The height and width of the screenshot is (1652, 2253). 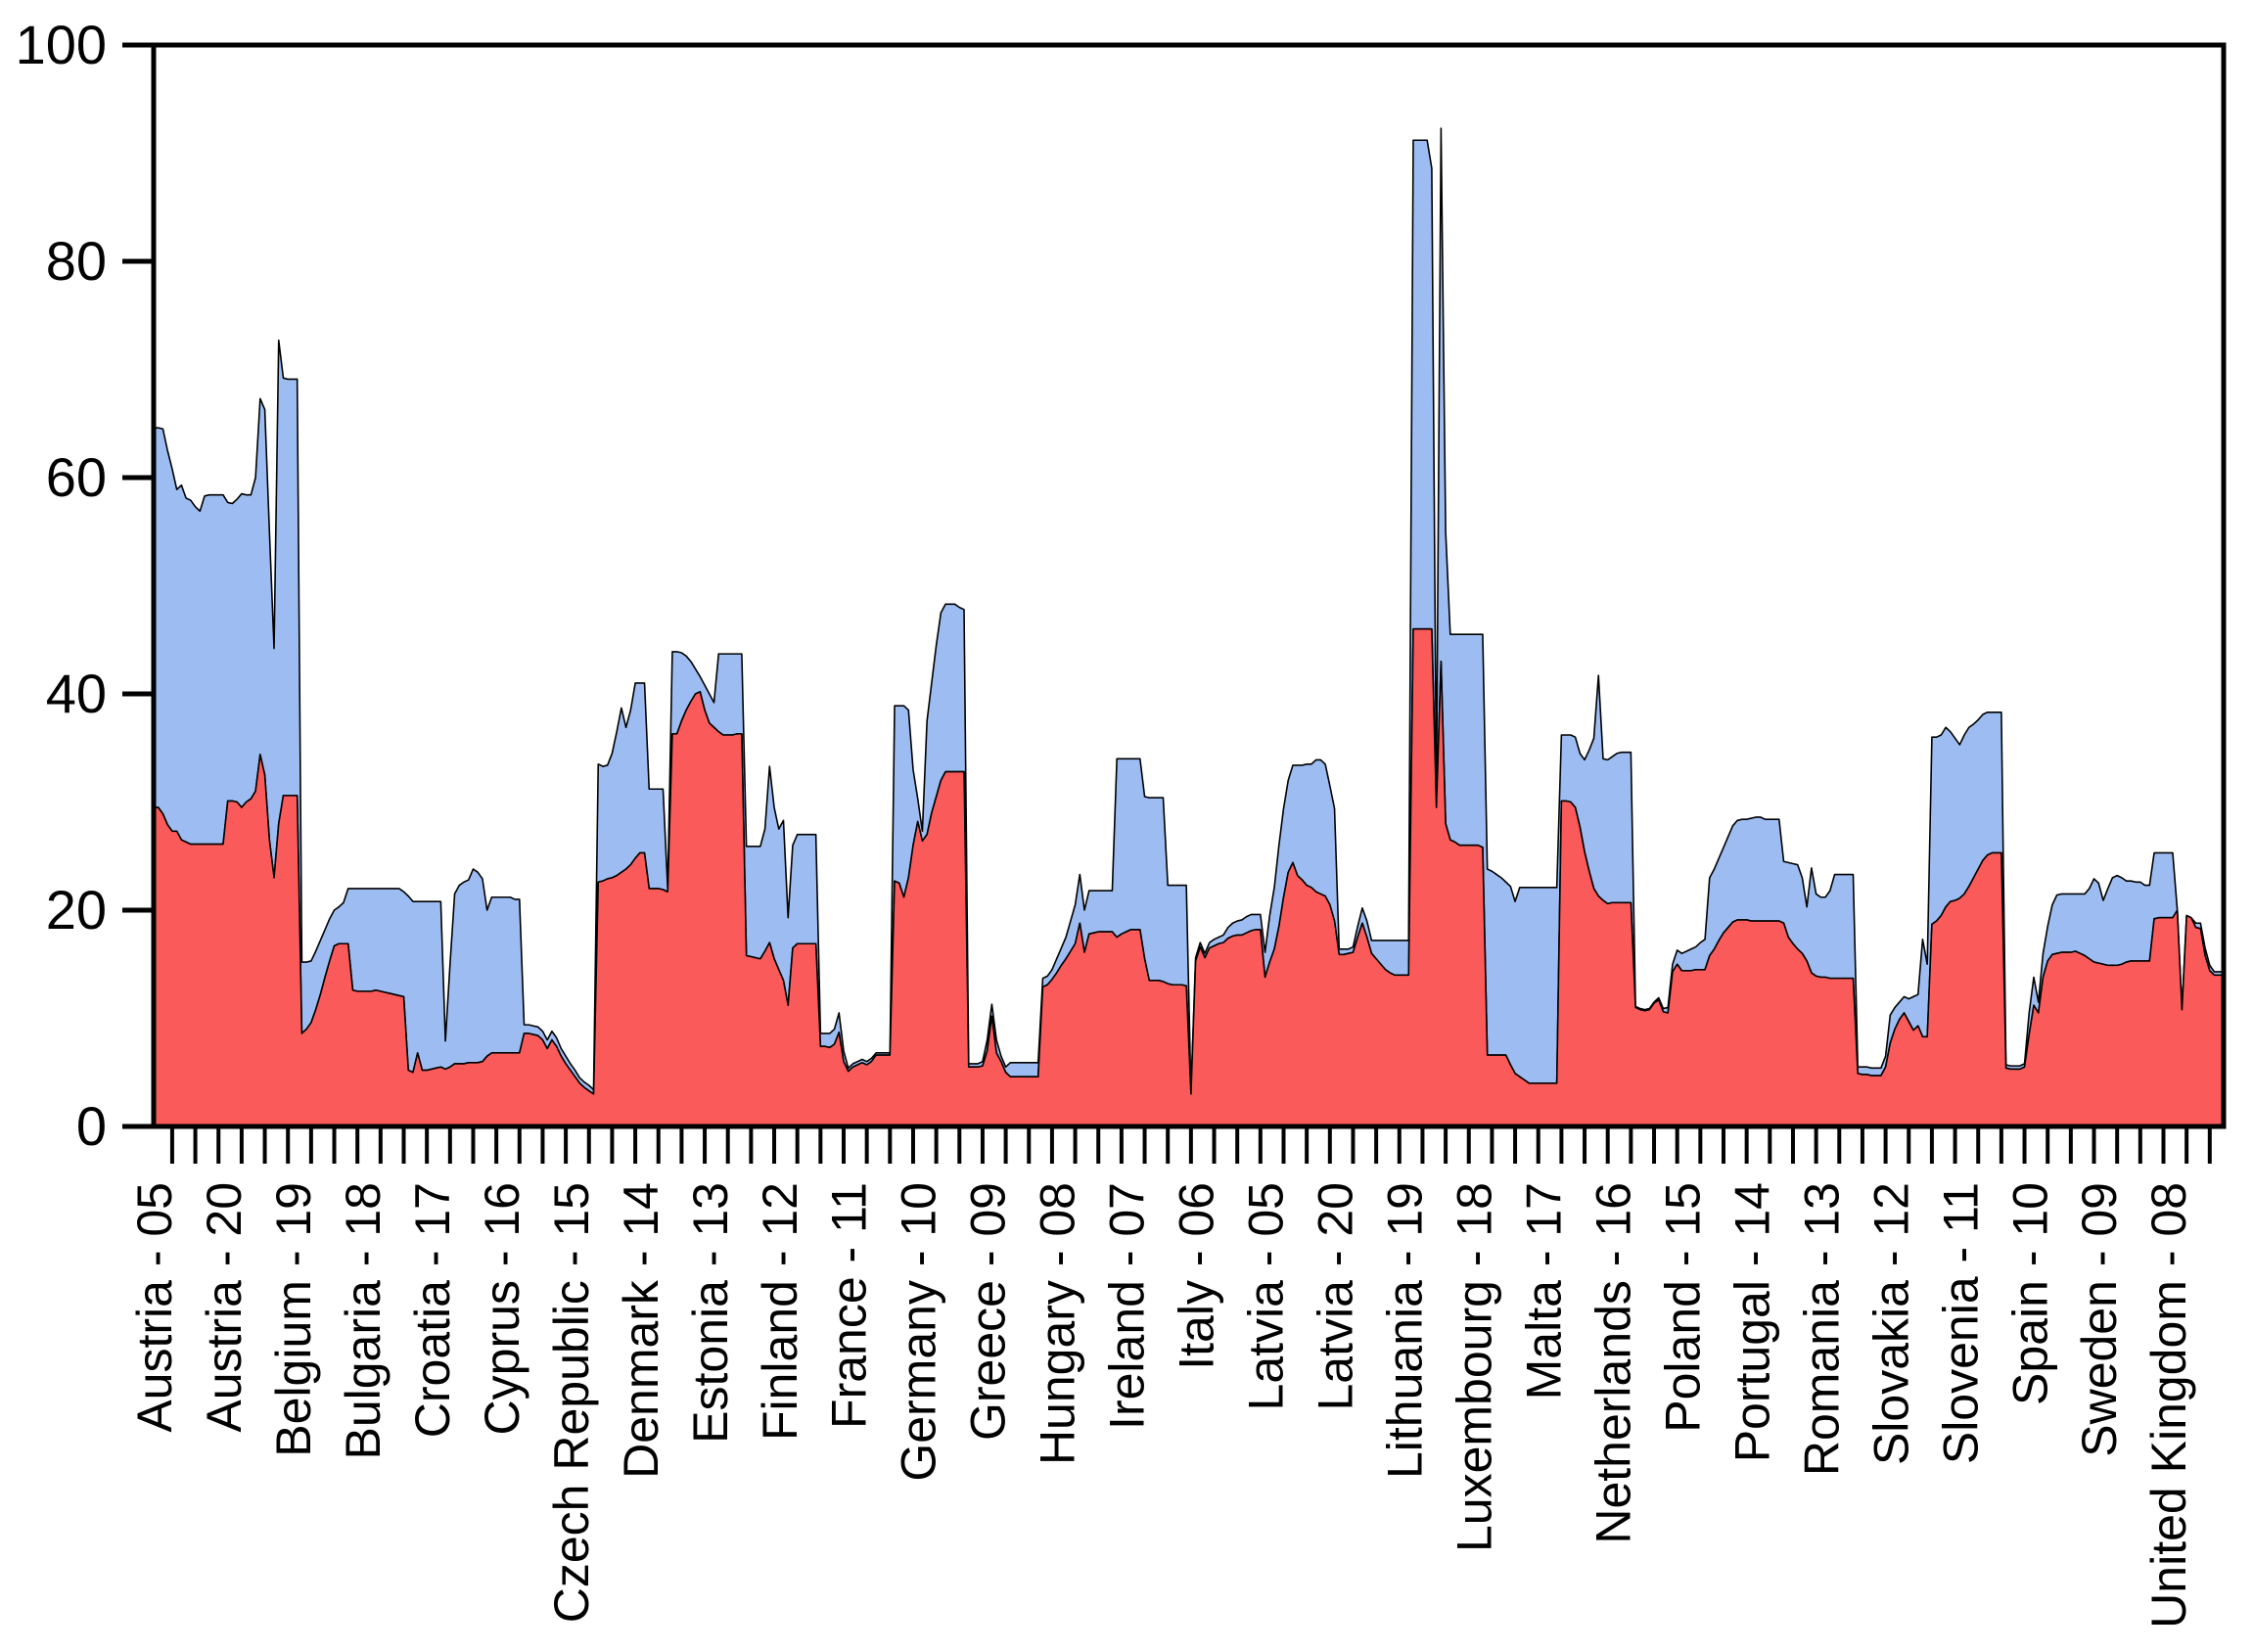 I want to click on y-tick-label-0: 0, so click(x=91, y=1126).